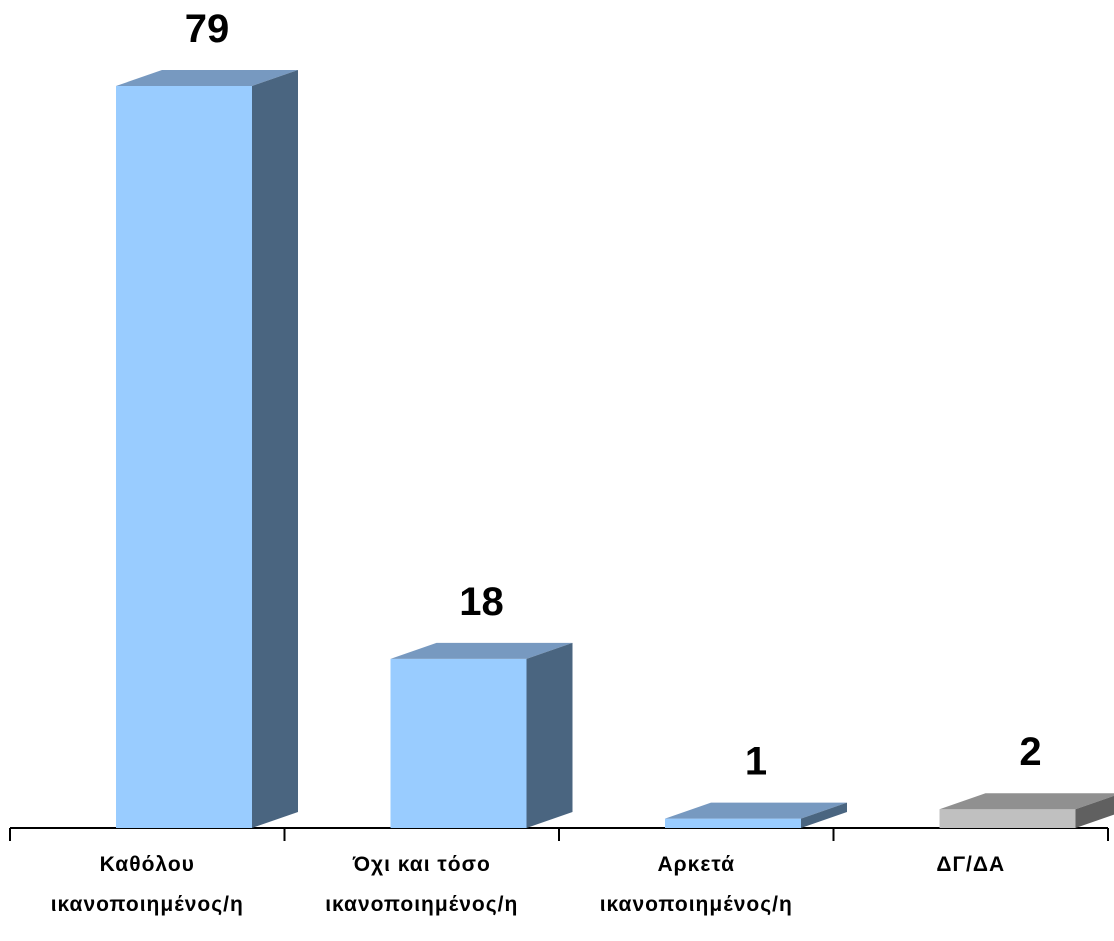 The width and height of the screenshot is (1114, 941). I want to click on data-label: 79, so click(207, 29).